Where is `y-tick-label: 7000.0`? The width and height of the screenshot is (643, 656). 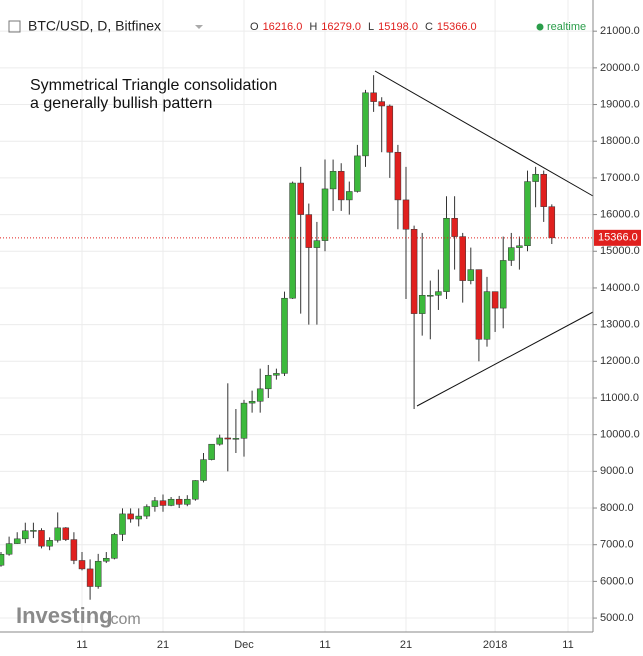
y-tick-label: 7000.0 is located at coordinates (617, 545).